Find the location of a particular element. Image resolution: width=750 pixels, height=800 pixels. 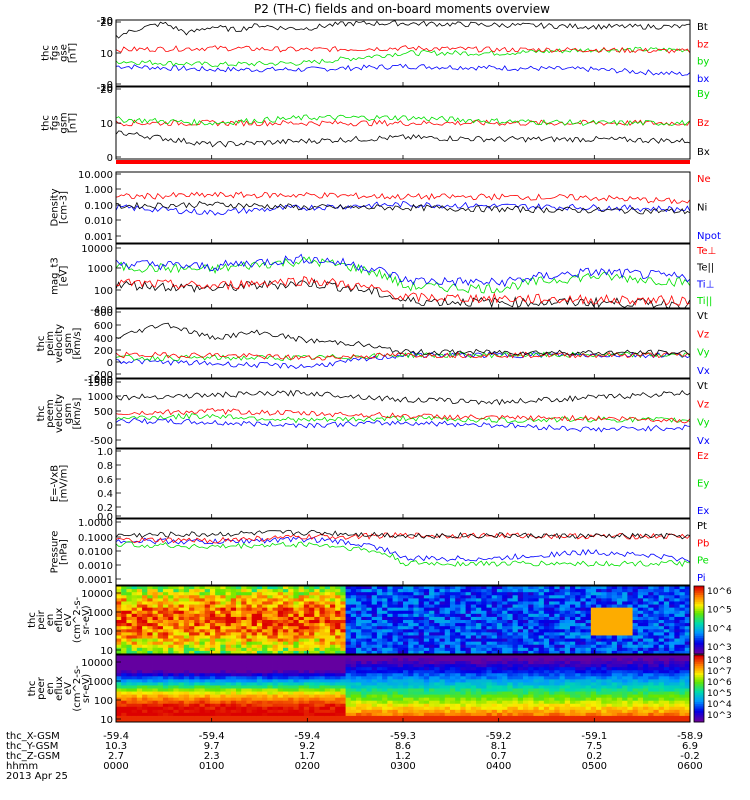

y-tick-label: 0.100 is located at coordinates (98, 206).